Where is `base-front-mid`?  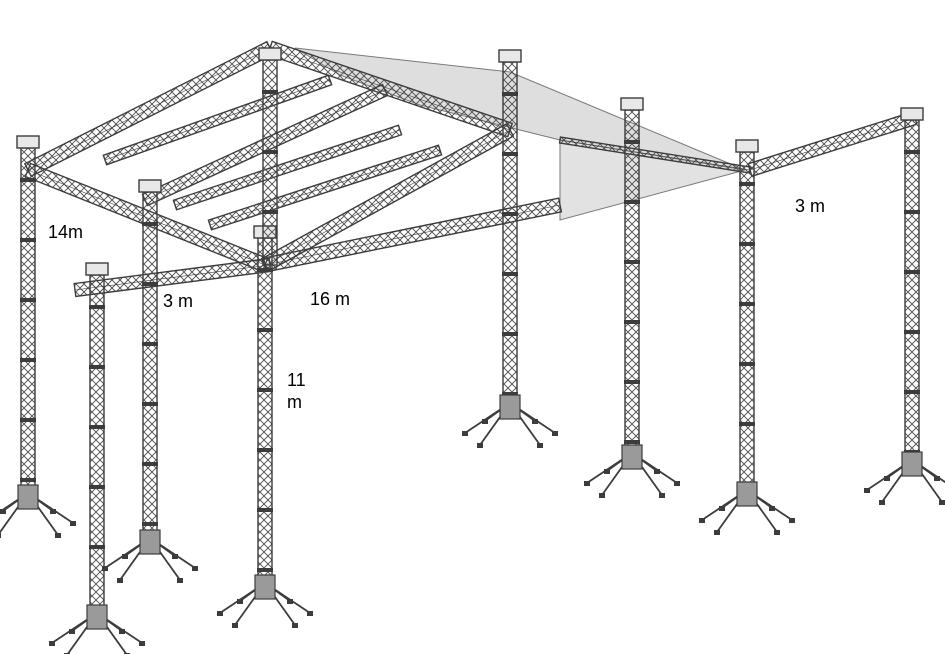 base-front-mid is located at coordinates (265, 601).